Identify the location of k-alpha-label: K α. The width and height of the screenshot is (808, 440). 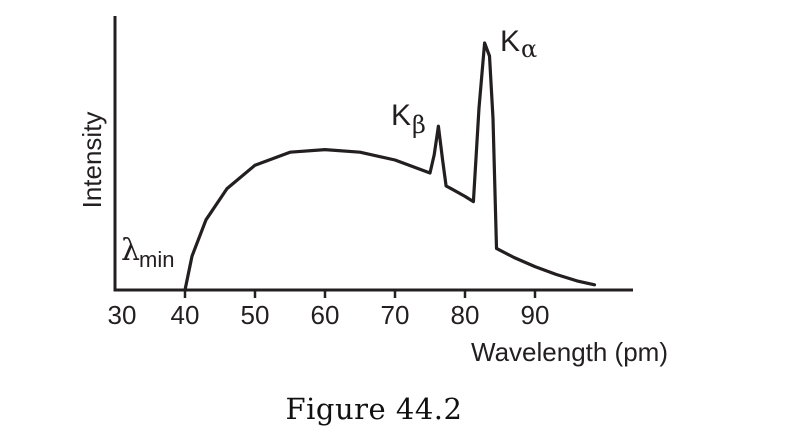
(518, 44).